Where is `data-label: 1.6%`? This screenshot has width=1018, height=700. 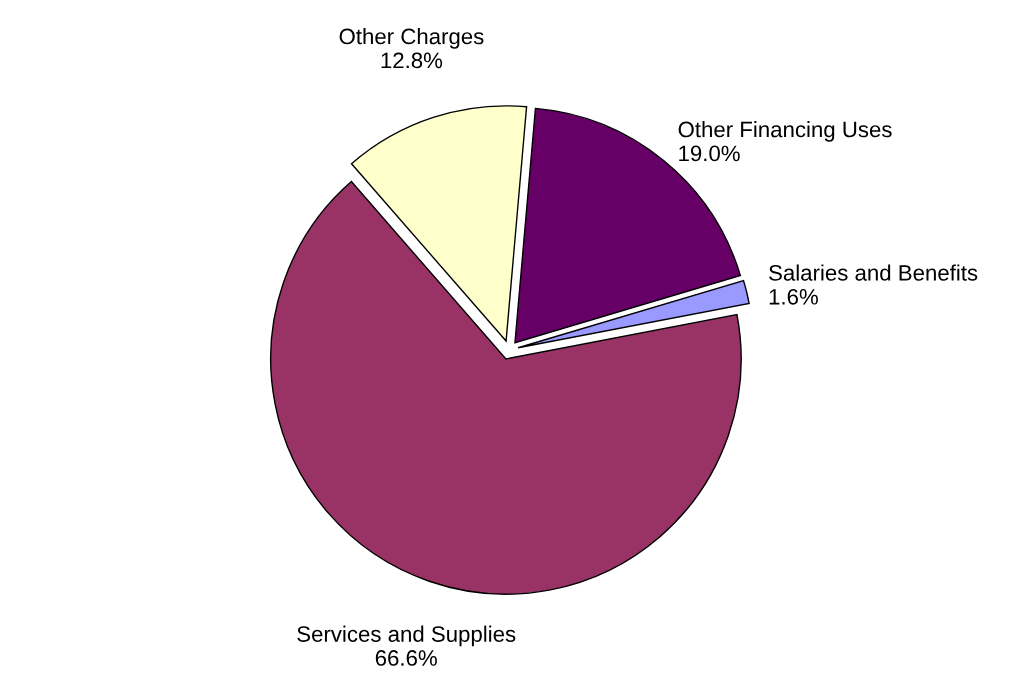 data-label: 1.6% is located at coordinates (793, 296).